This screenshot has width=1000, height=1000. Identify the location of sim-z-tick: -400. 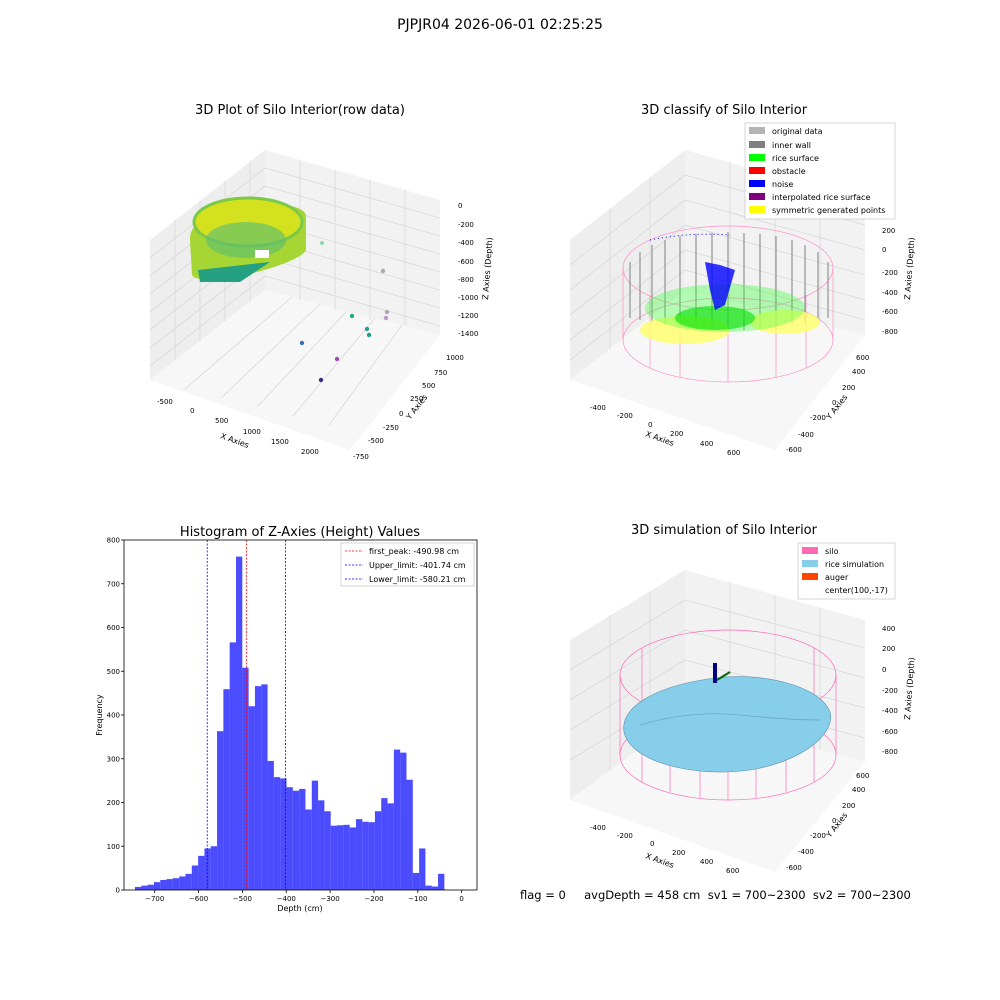
(890, 711).